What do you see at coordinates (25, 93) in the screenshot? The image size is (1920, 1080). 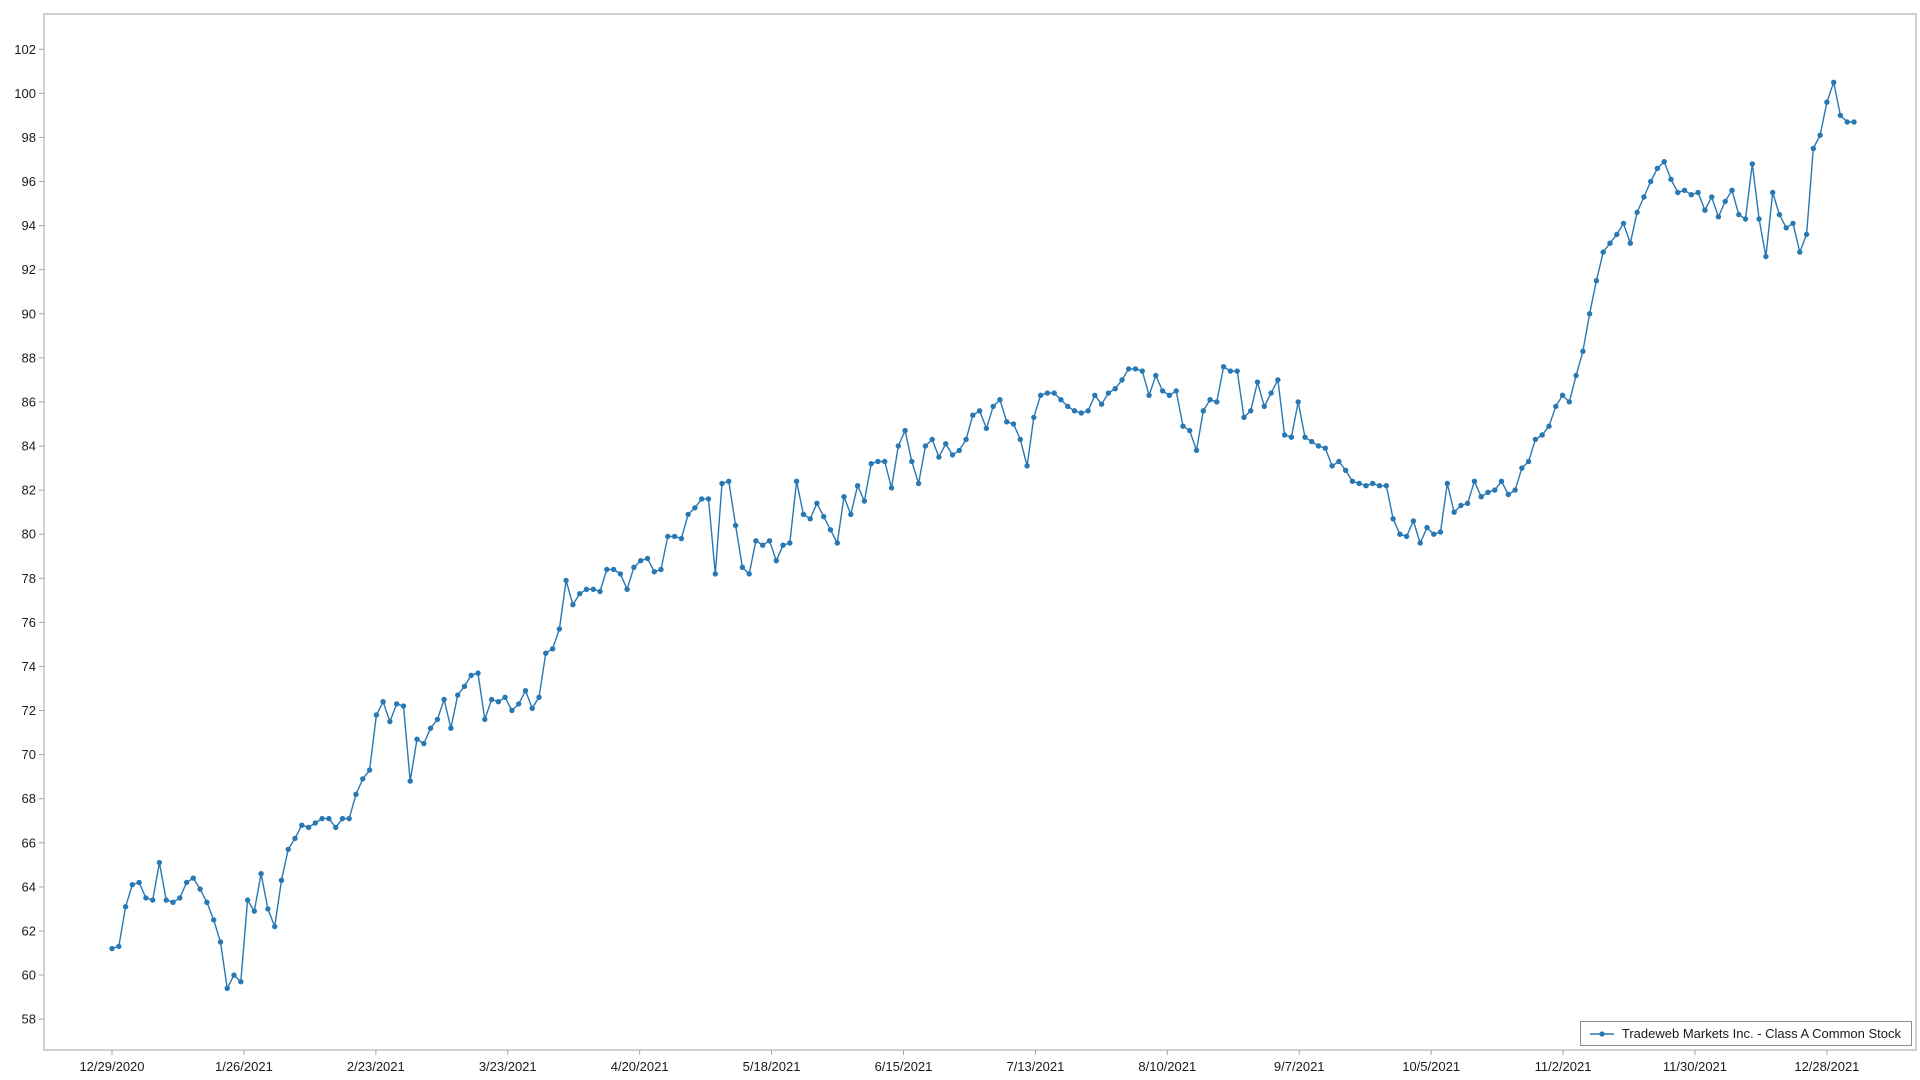 I see `y-tick-label: 100` at bounding box center [25, 93].